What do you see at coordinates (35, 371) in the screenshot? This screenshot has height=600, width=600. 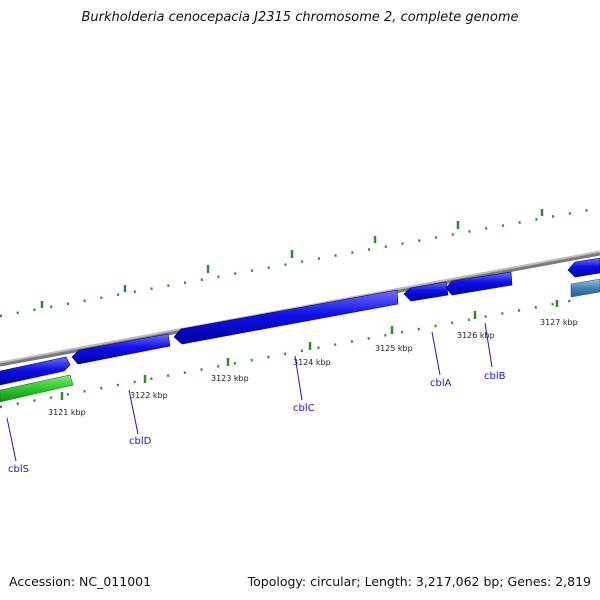 I see `gene-arrow-cblS-adjacent` at bounding box center [35, 371].